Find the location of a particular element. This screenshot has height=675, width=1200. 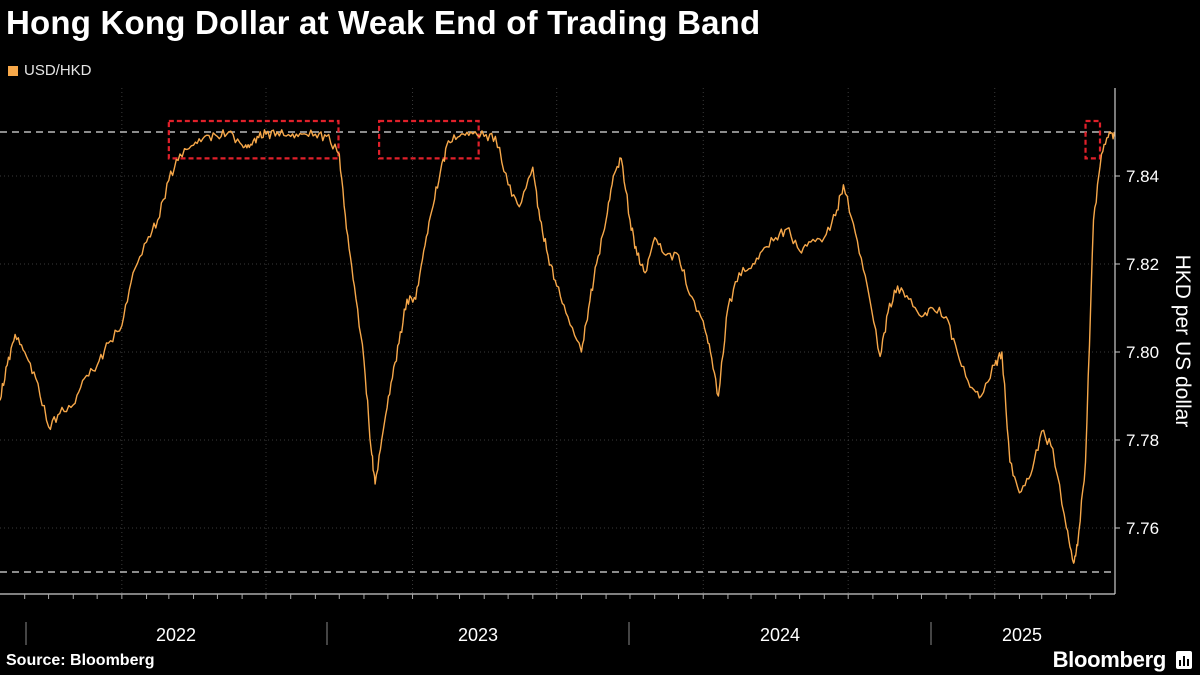

legend: USD/HKD is located at coordinates (50, 70).